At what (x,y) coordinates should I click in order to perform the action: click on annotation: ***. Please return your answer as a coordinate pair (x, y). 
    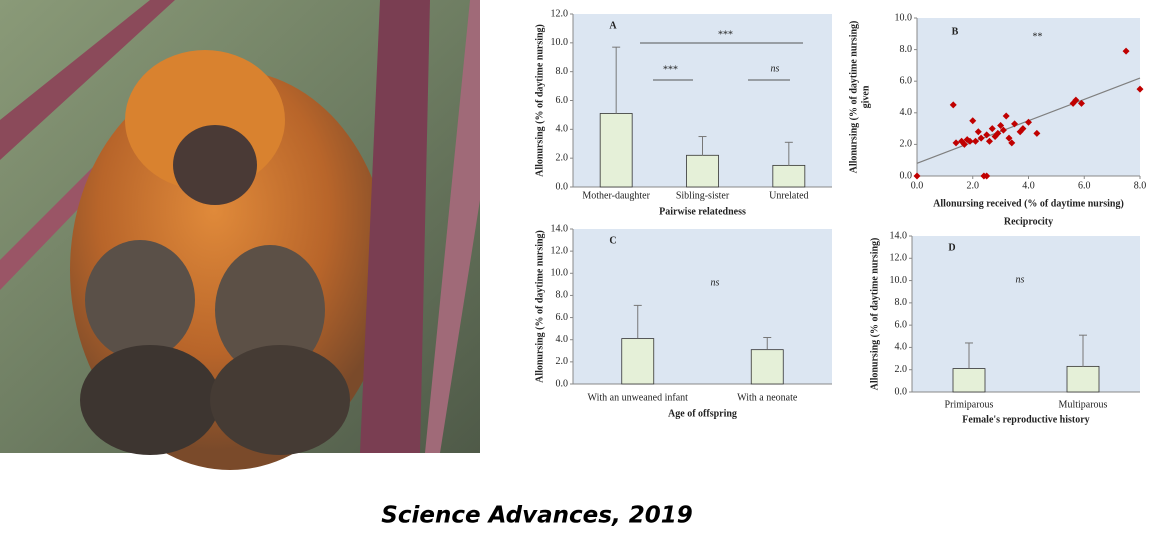
    Looking at the image, I should click on (725, 34).